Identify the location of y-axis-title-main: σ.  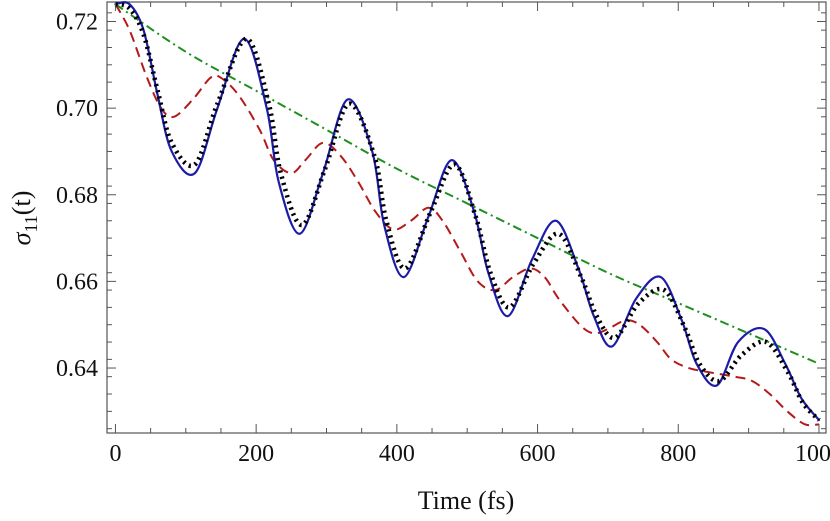
(21, 238).